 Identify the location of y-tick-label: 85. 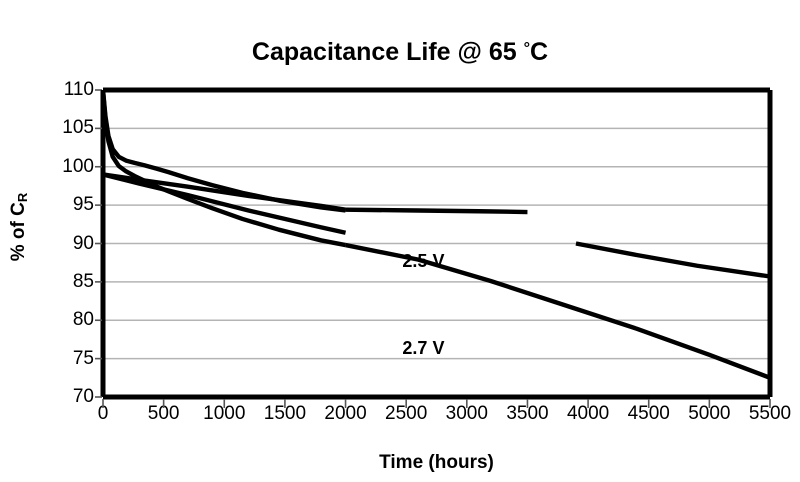
(83, 281).